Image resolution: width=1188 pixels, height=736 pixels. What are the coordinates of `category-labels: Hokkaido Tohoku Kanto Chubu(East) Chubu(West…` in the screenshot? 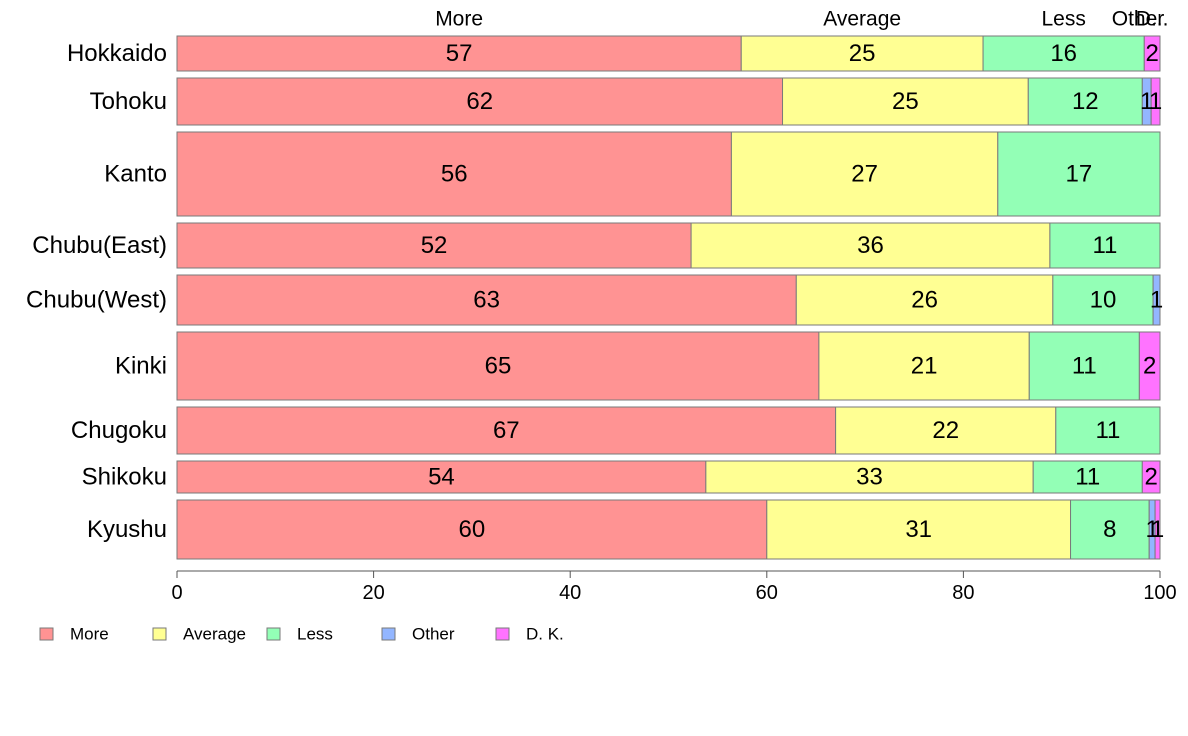 It's located at (96, 291).